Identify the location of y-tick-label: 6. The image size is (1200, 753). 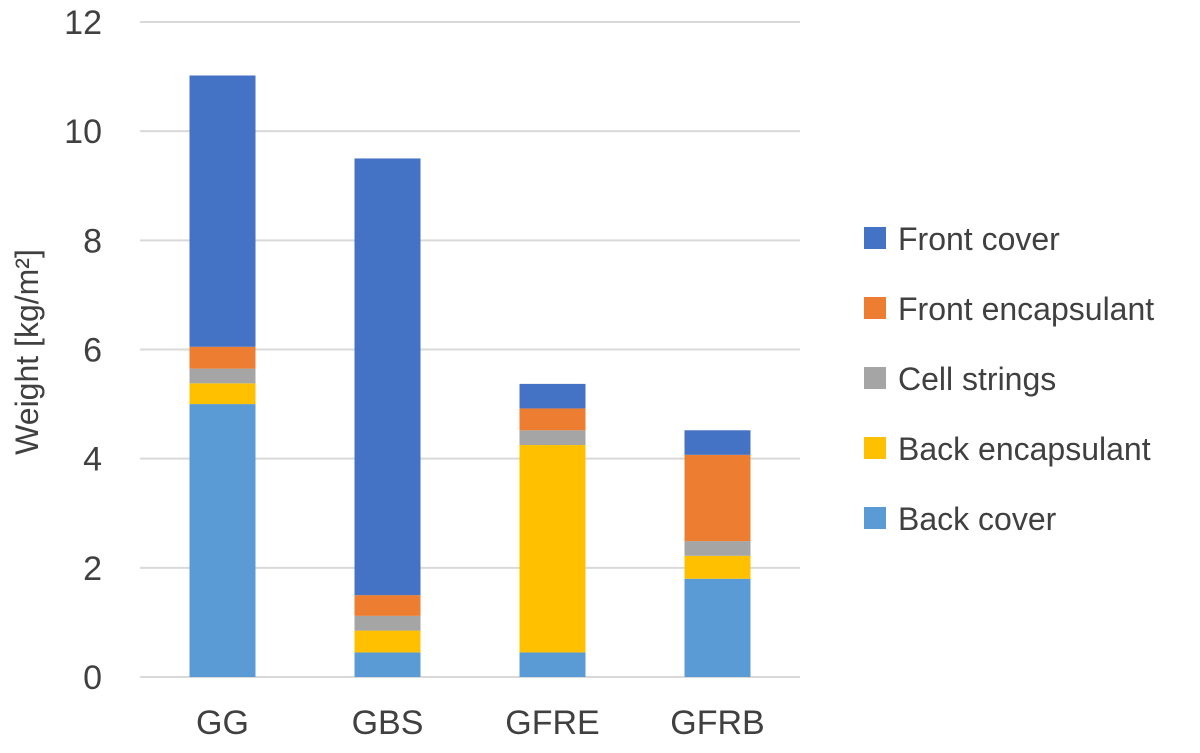
(92, 351).